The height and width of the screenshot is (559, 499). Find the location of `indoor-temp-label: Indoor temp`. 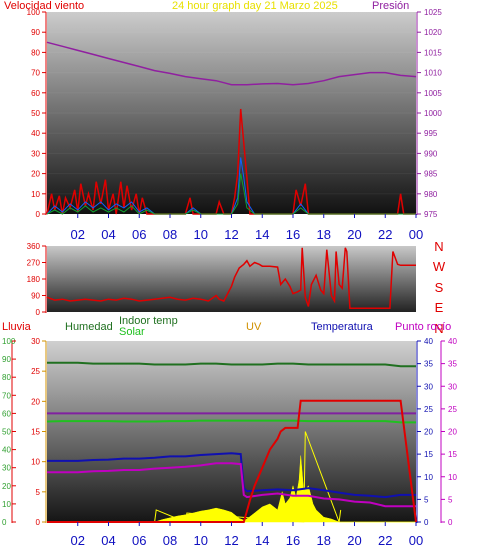

indoor-temp-label: Indoor temp is located at coordinates (148, 321).